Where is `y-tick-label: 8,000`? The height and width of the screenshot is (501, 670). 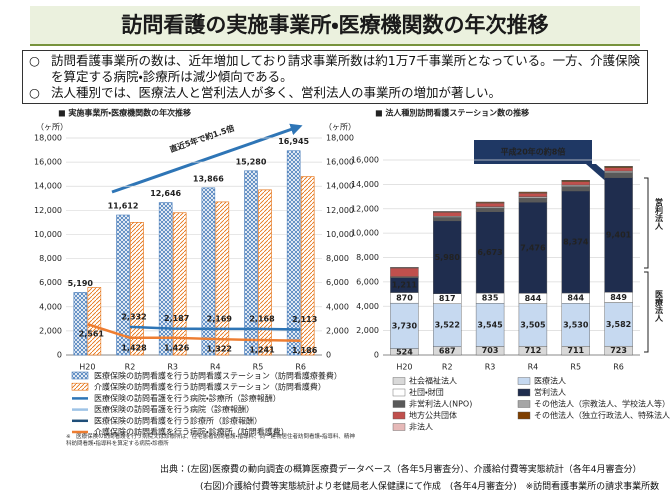 y-tick-label: 8,000 is located at coordinates (367, 257).